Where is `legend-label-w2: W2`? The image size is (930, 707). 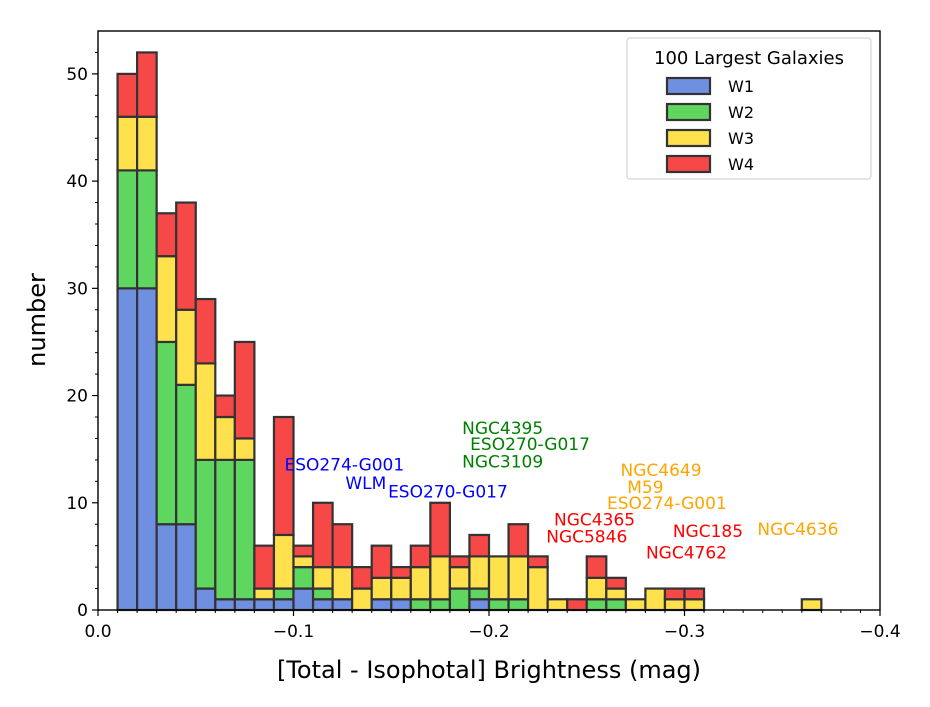 legend-label-w2: W2 is located at coordinates (741, 112).